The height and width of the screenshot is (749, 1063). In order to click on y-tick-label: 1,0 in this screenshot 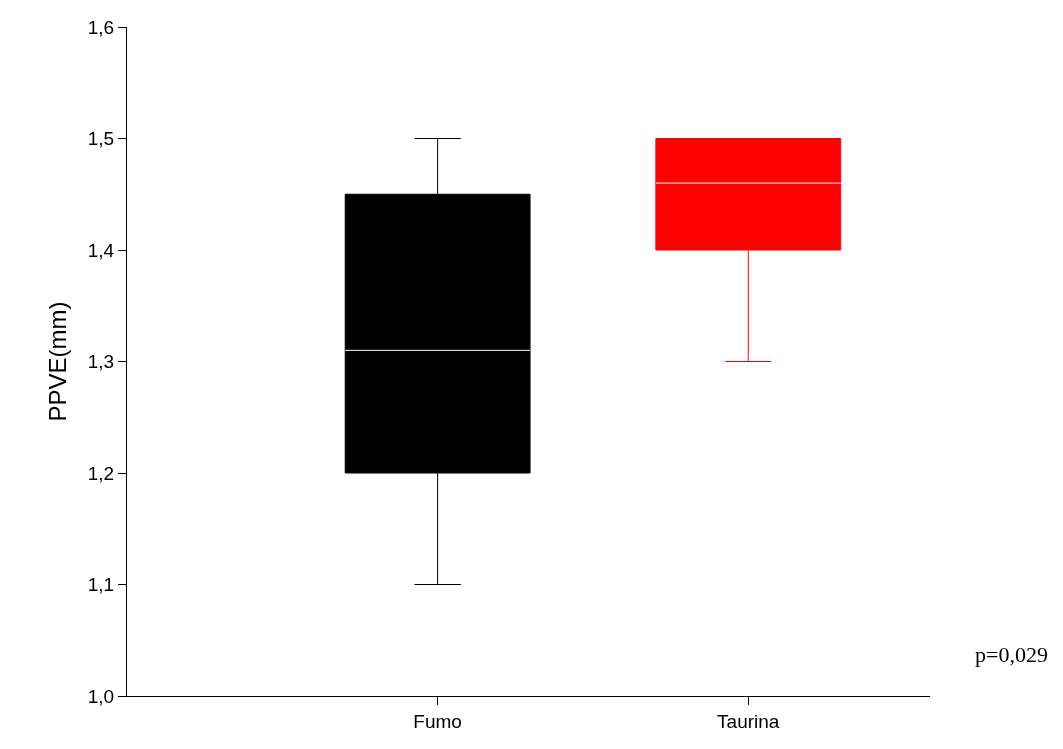, I will do `click(101, 696)`.